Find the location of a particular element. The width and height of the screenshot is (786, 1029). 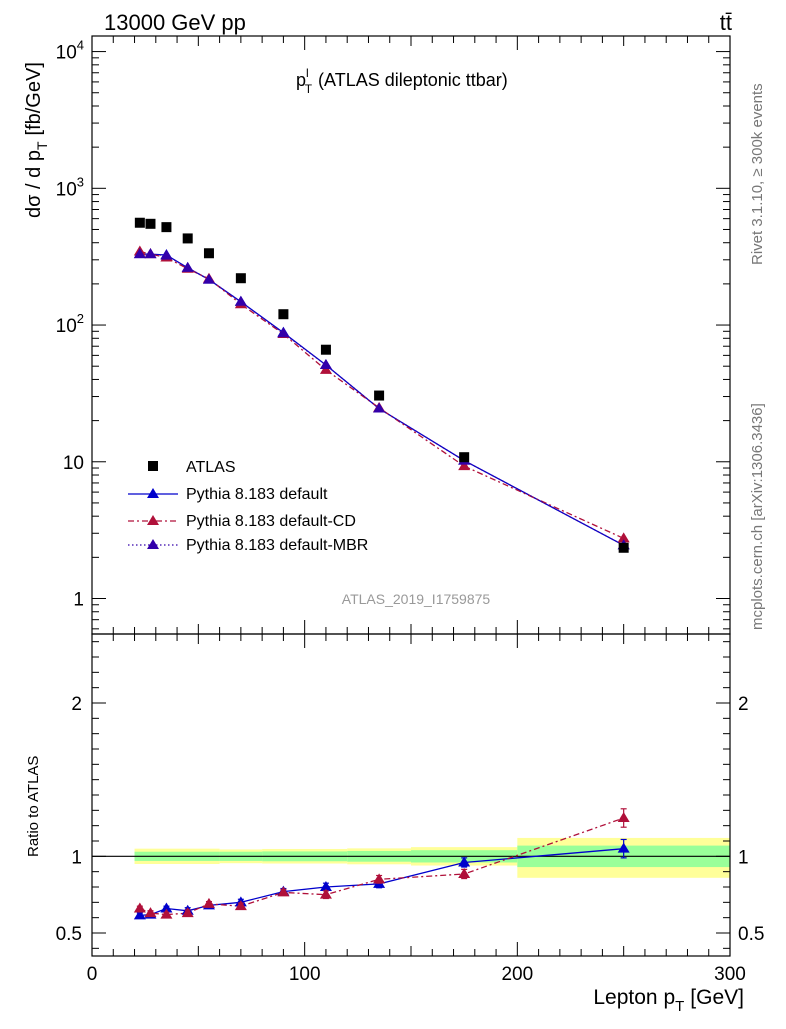

ratio-xlabel-unit: [GeV] is located at coordinates (717, 997).